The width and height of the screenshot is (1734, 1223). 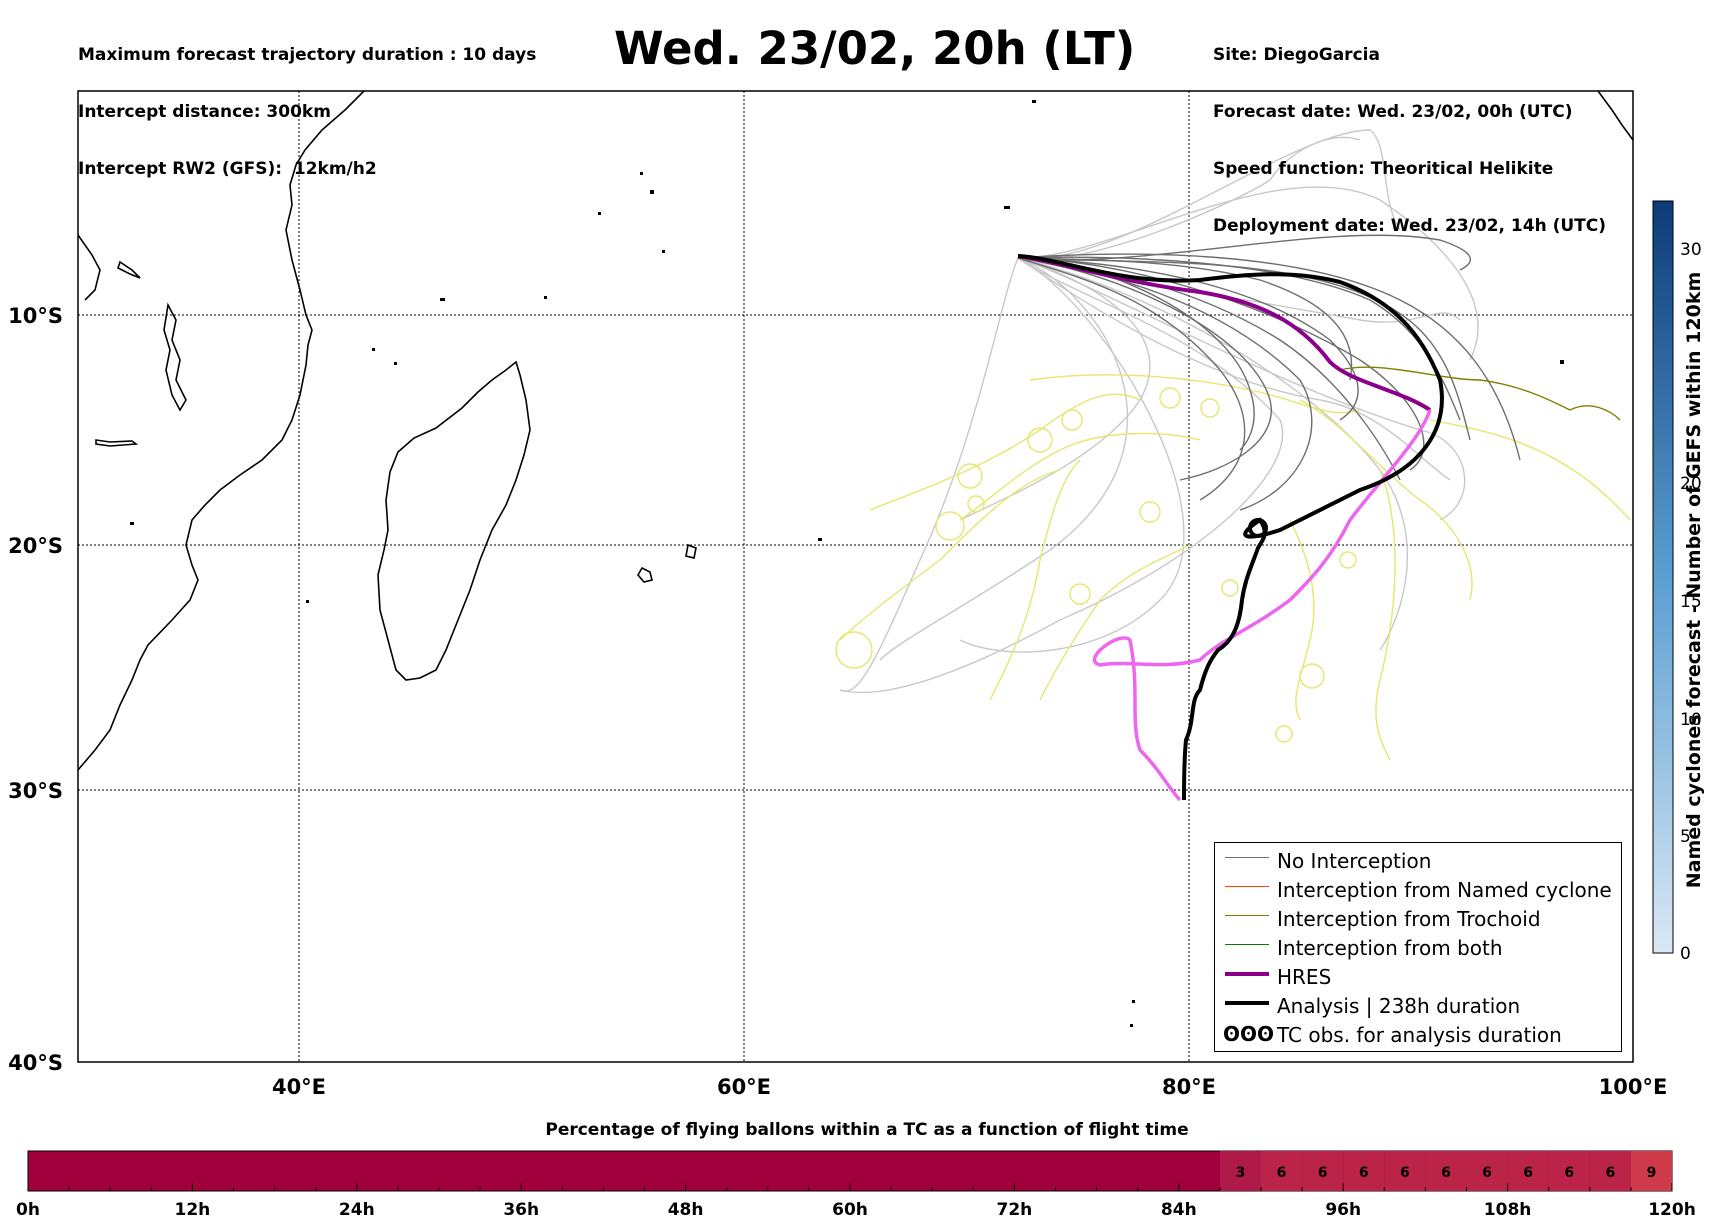 What do you see at coordinates (1189, 1087) in the screenshot?
I see `lon-label-80e: 80°E` at bounding box center [1189, 1087].